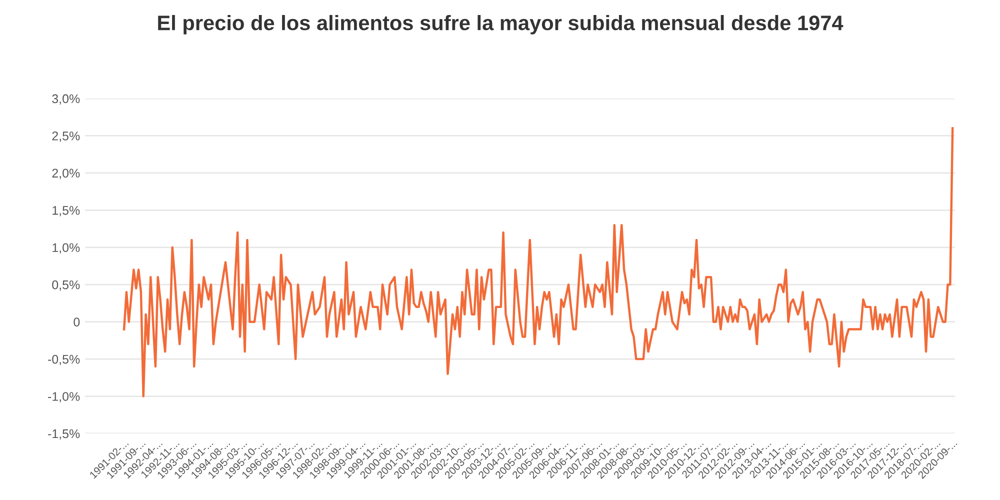  Describe the element at coordinates (66, 137) in the screenshot. I see `y-tick-label: 2,5%` at that location.